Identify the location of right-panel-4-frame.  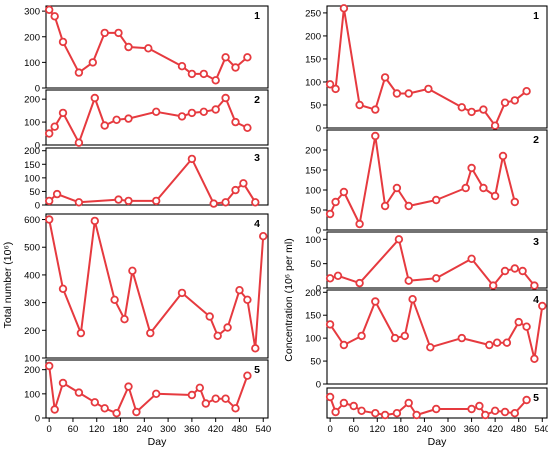
(437, 337).